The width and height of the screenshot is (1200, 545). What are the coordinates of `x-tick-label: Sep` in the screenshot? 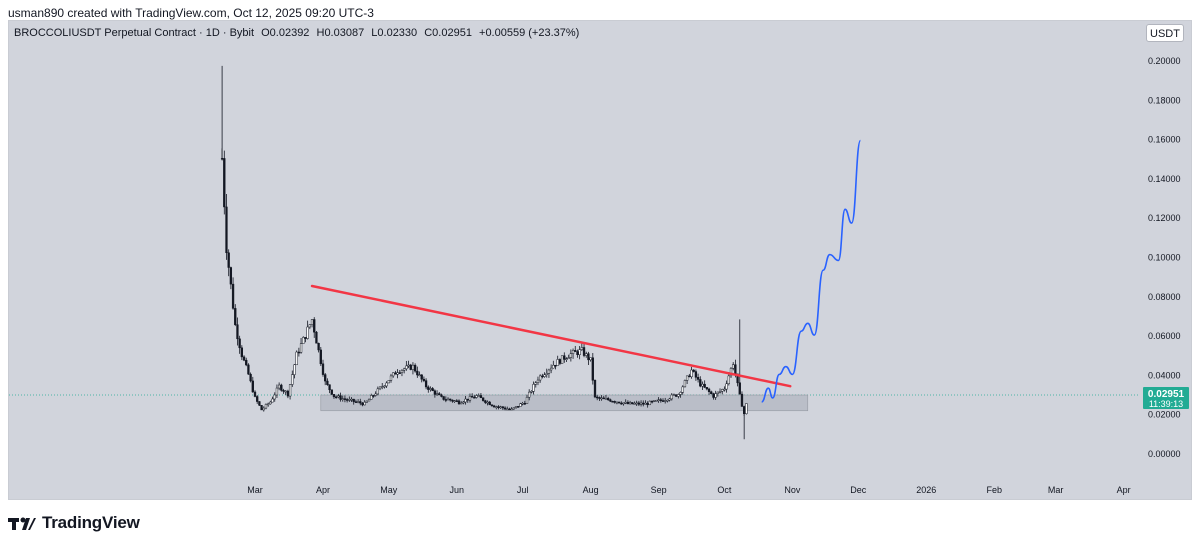 It's located at (659, 490).